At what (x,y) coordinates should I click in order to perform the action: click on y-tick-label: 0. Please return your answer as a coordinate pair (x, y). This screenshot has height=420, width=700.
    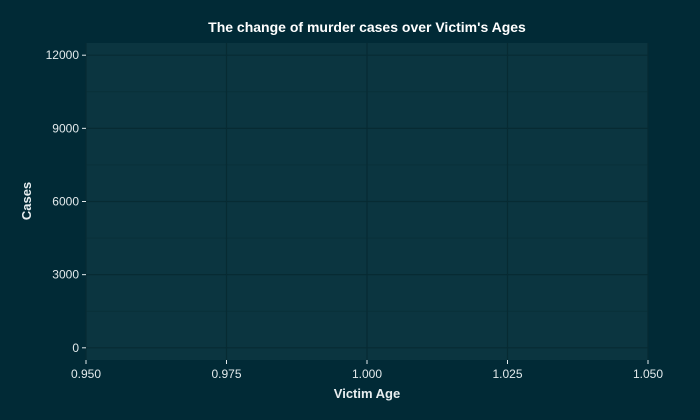
    Looking at the image, I should click on (75, 348).